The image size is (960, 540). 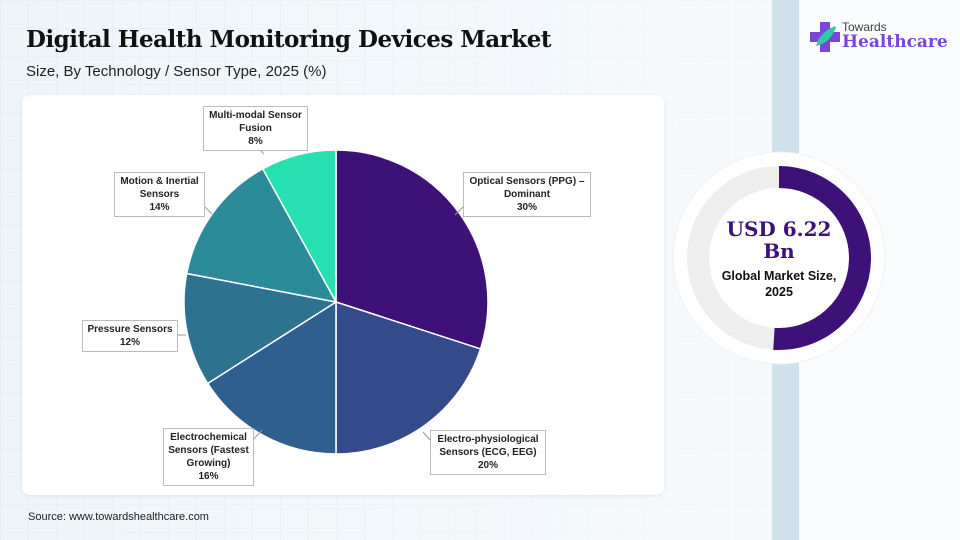 I want to click on label-pressure: Pressure Sensors 12%, so click(x=130, y=336).